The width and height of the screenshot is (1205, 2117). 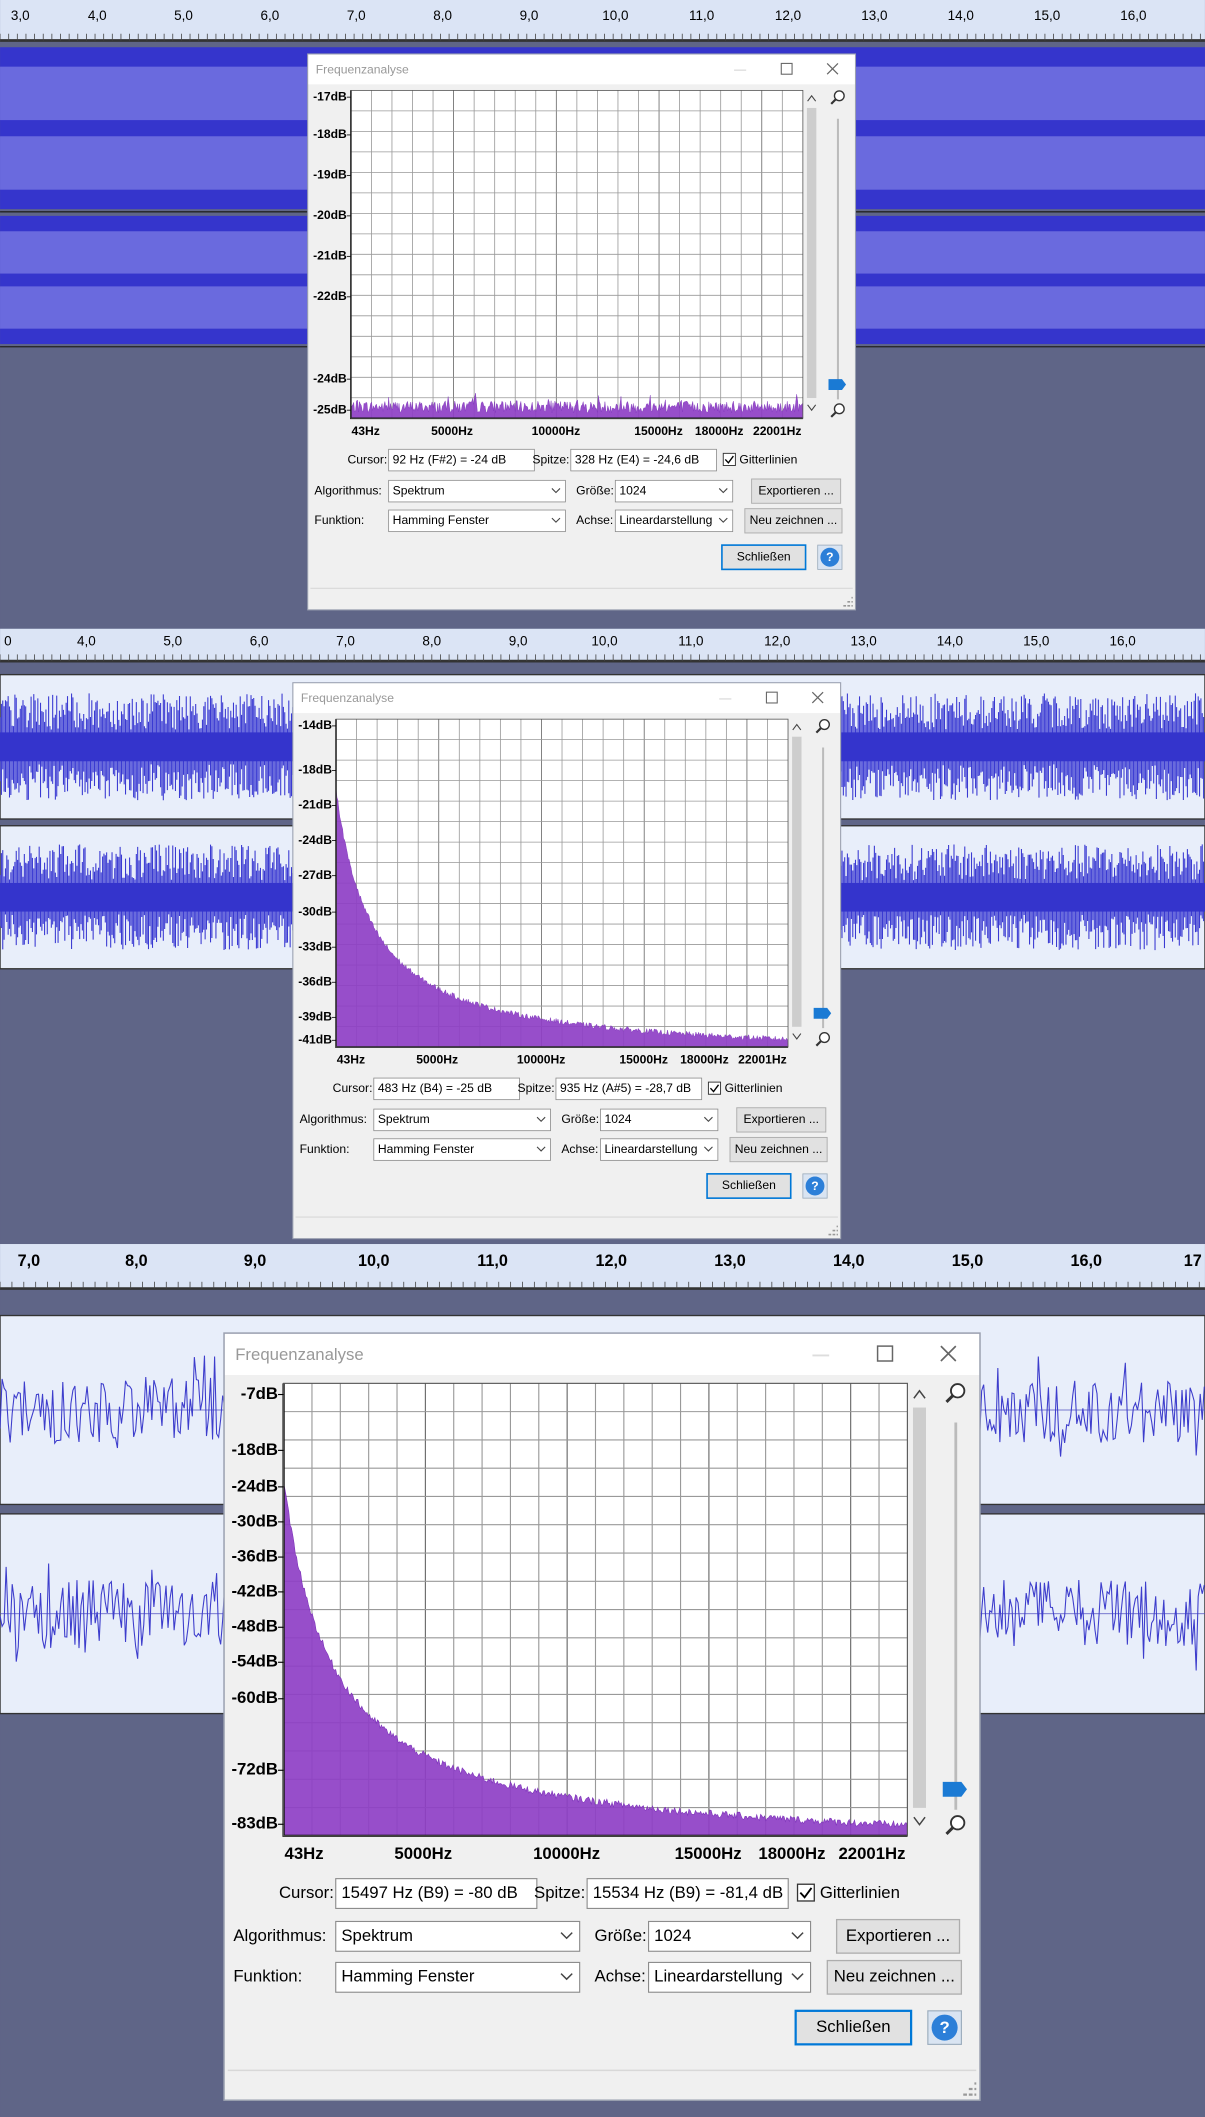 I want to click on ruler-label: 9,0, so click(x=518, y=640).